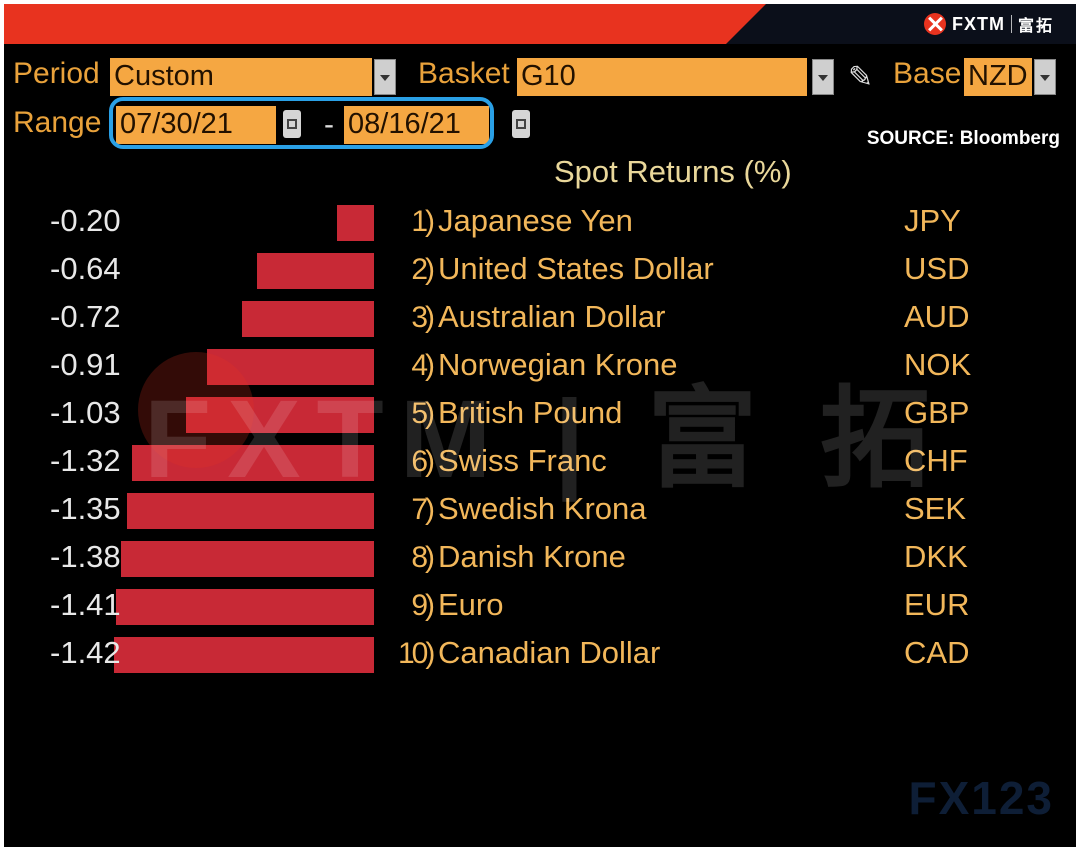 The image size is (1080, 851). What do you see at coordinates (85, 508) in the screenshot?
I see `return-value: -1.35` at bounding box center [85, 508].